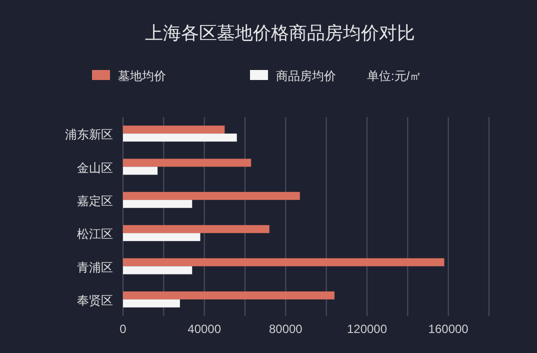 The width and height of the screenshot is (537, 353). Describe the element at coordinates (95, 300) in the screenshot. I see `y-tick-label: 奉贤区` at that location.